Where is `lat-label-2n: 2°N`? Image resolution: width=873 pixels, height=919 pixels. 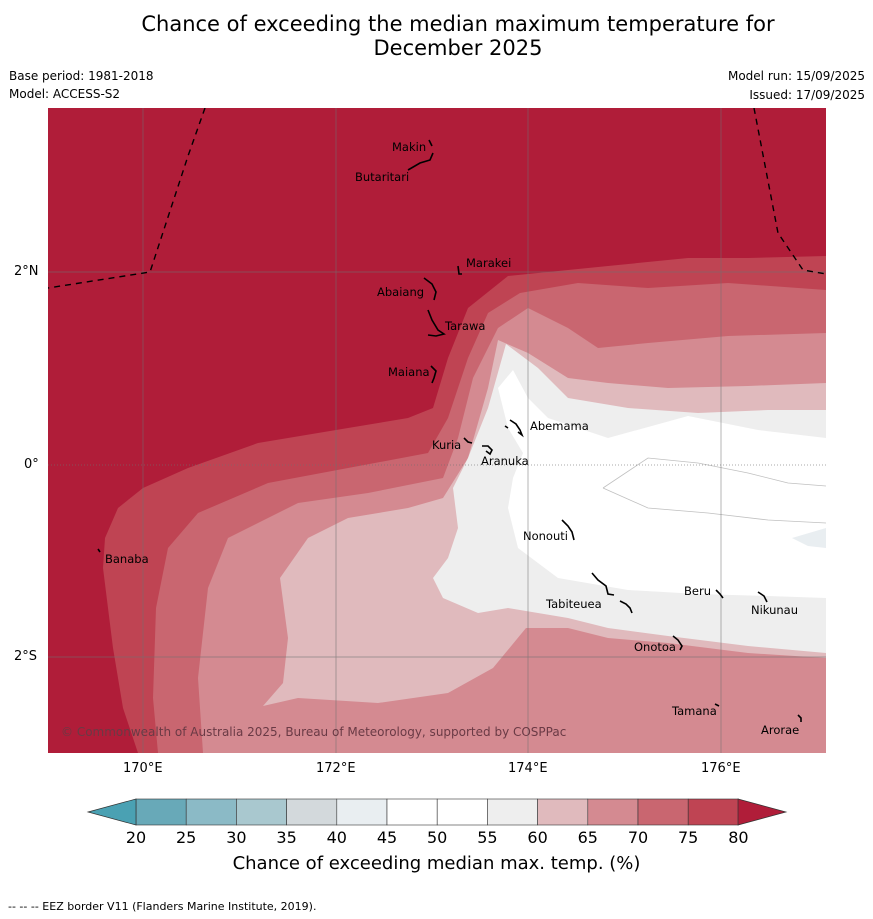
lat-label-2n: 2°N is located at coordinates (26, 271).